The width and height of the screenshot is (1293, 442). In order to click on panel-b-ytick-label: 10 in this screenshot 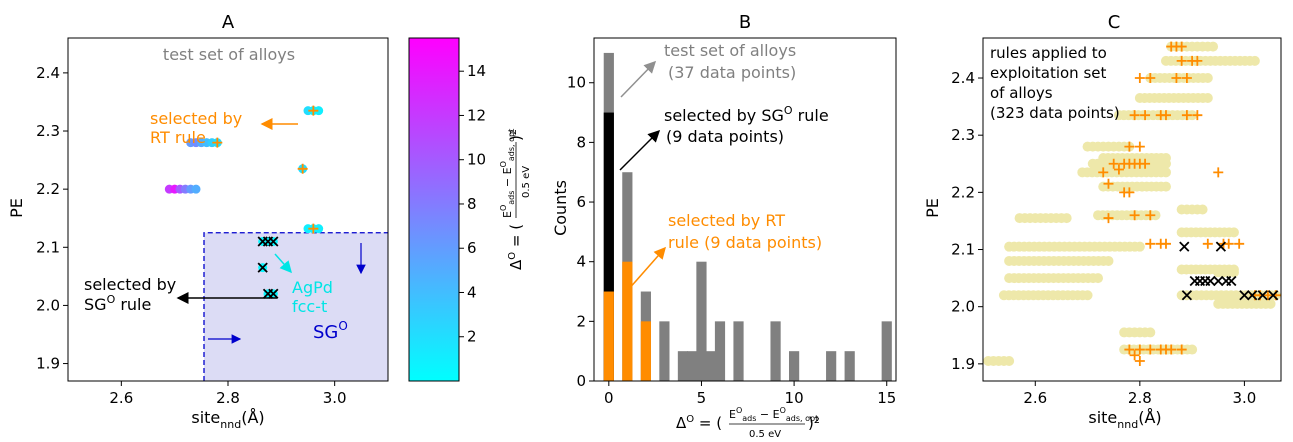, I will do `click(576, 83)`.